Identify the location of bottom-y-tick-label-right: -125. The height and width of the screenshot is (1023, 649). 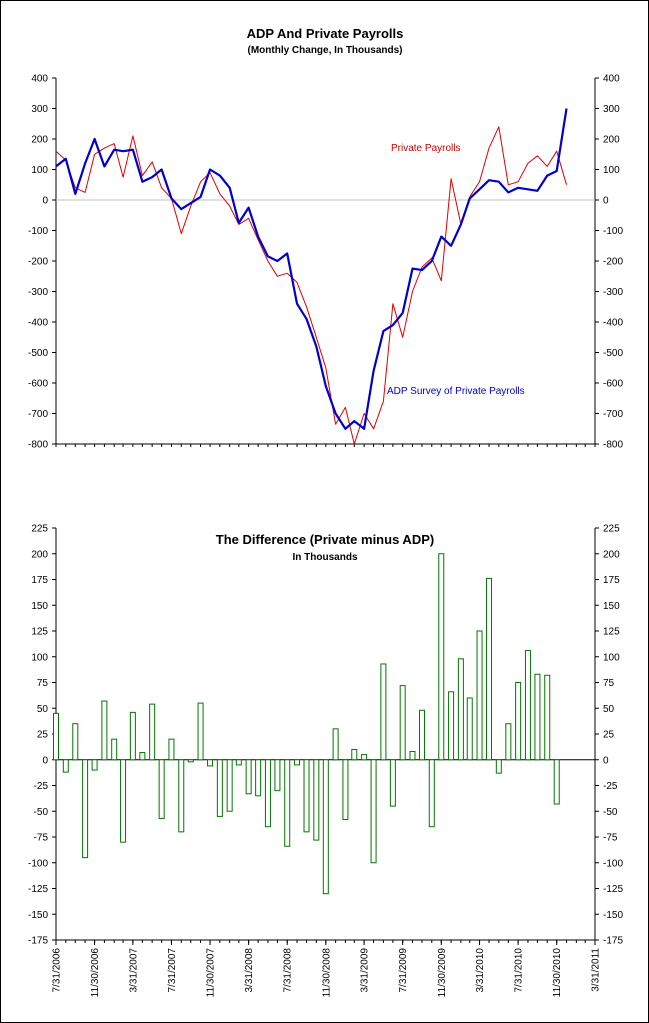
(613, 889).